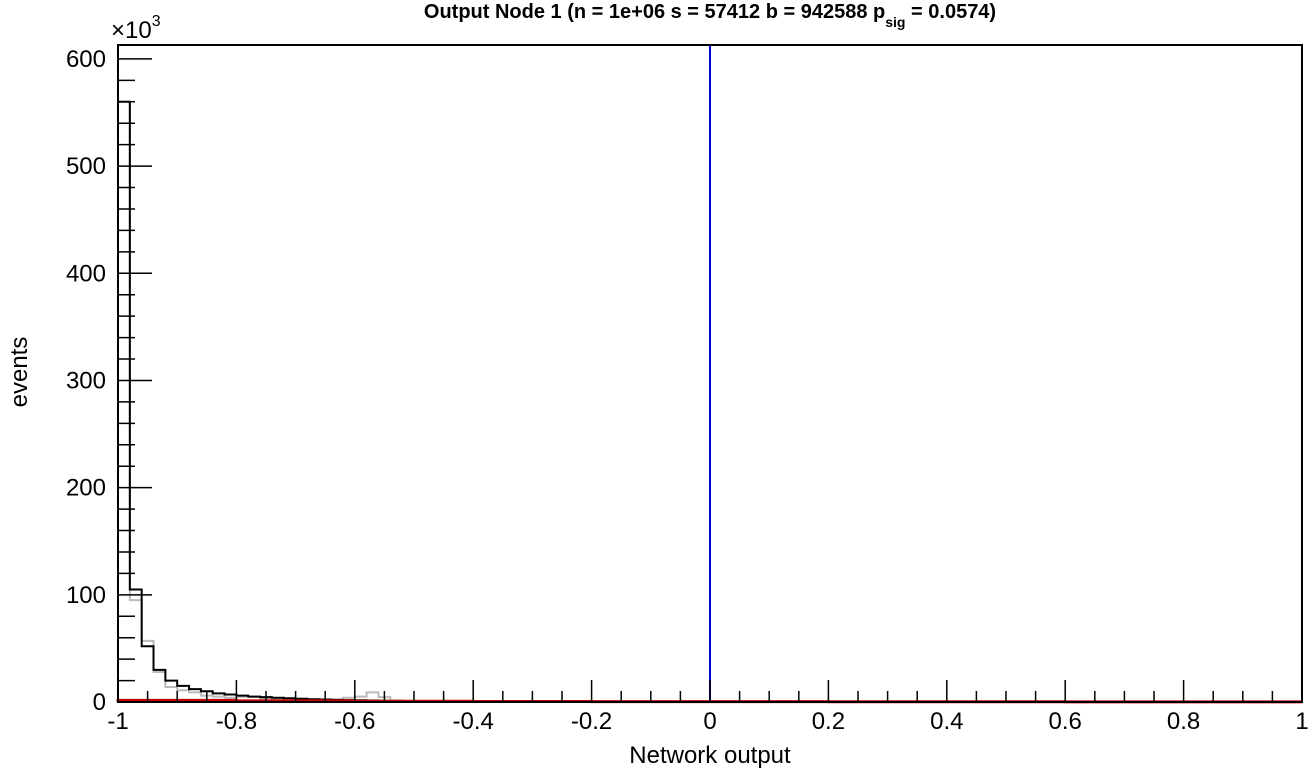  I want to click on y-tick-label: 500, so click(86, 166).